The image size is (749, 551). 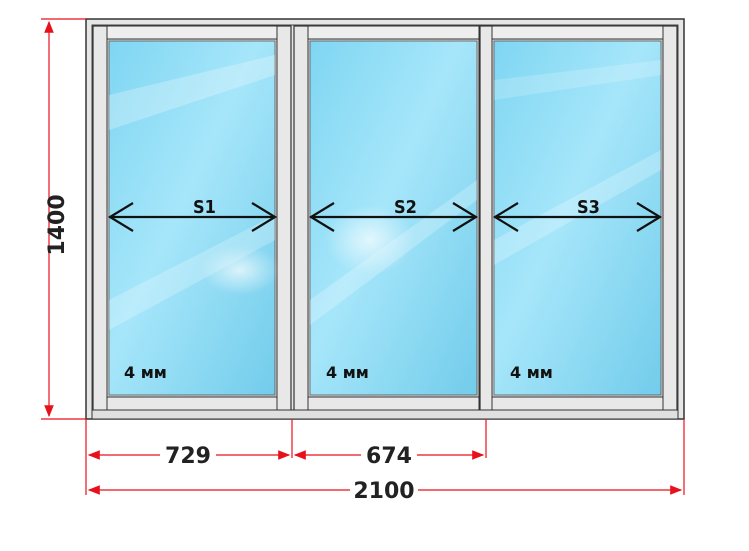 I want to click on panel-arrow-s3, so click(x=577, y=217).